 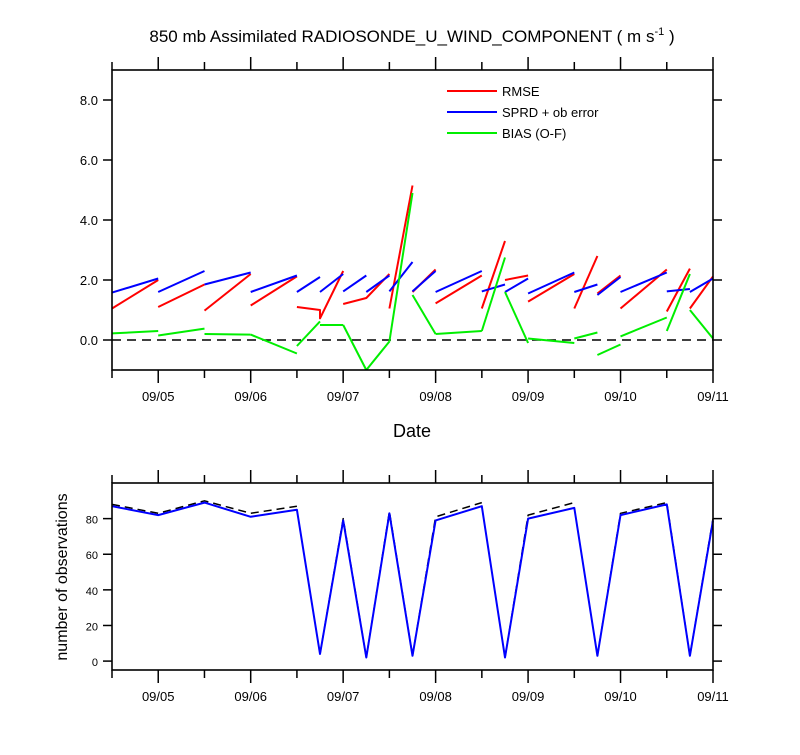 I want to click on bottom-x-tick-label: 09/05, so click(x=158, y=696).